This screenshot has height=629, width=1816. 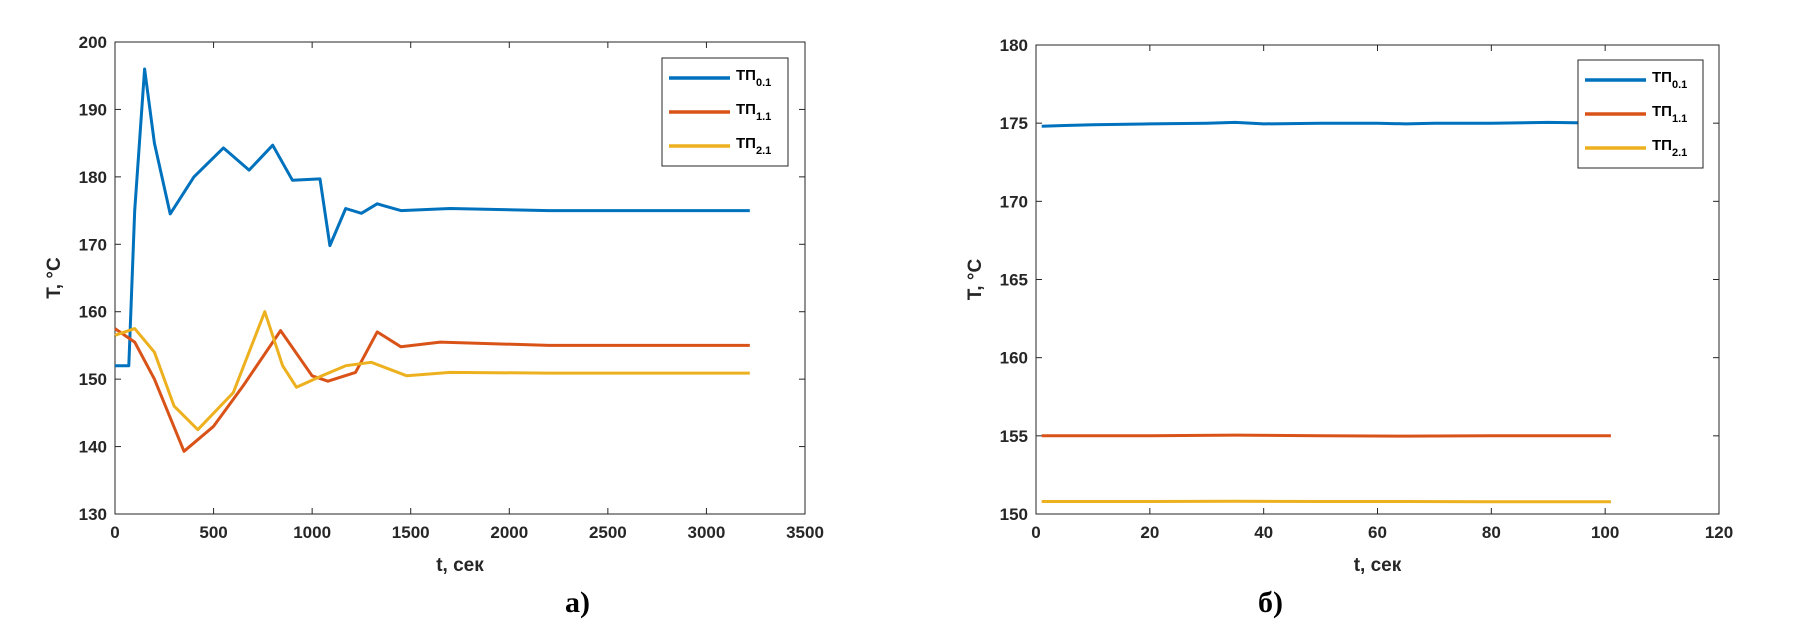 What do you see at coordinates (1149, 532) in the screenshot?
I see `x-tick-label: 20` at bounding box center [1149, 532].